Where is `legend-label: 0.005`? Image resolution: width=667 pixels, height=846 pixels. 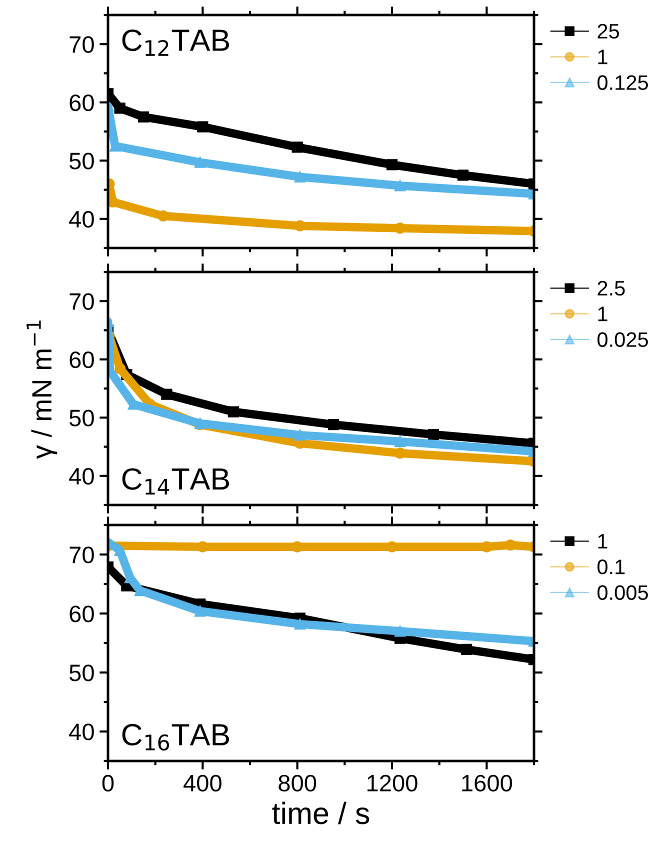
legend-label: 0.005 is located at coordinates (623, 592).